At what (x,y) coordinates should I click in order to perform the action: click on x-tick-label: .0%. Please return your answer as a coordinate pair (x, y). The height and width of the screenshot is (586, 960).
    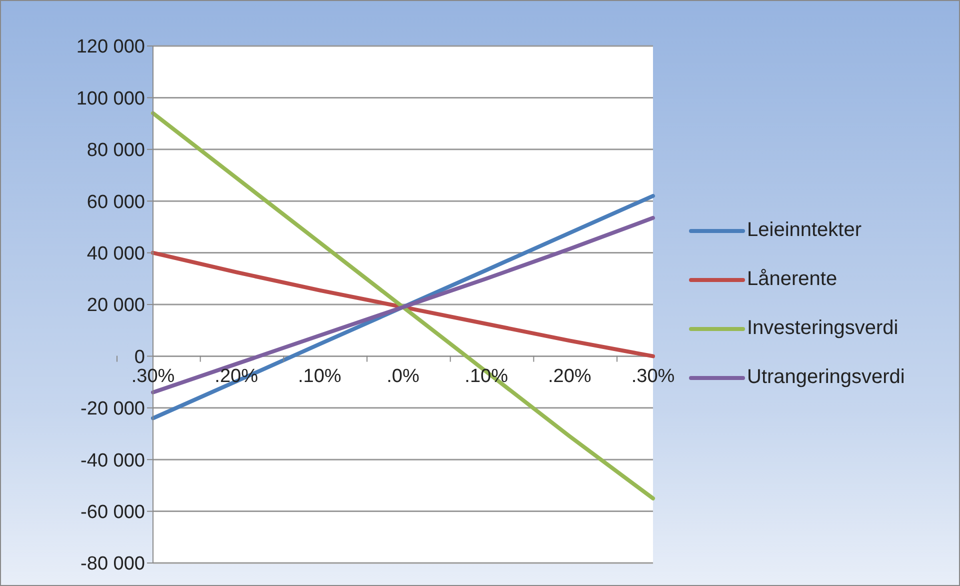
    Looking at the image, I should click on (403, 376).